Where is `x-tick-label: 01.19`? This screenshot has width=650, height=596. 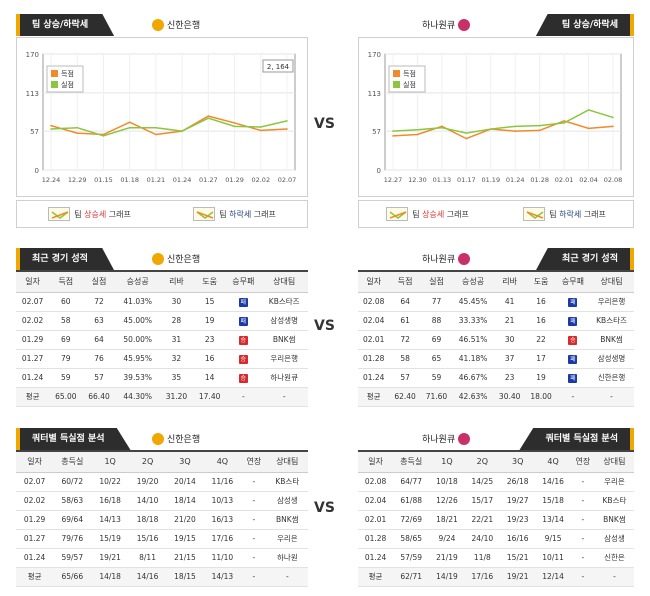
x-tick-label: 01.19 is located at coordinates (490, 180).